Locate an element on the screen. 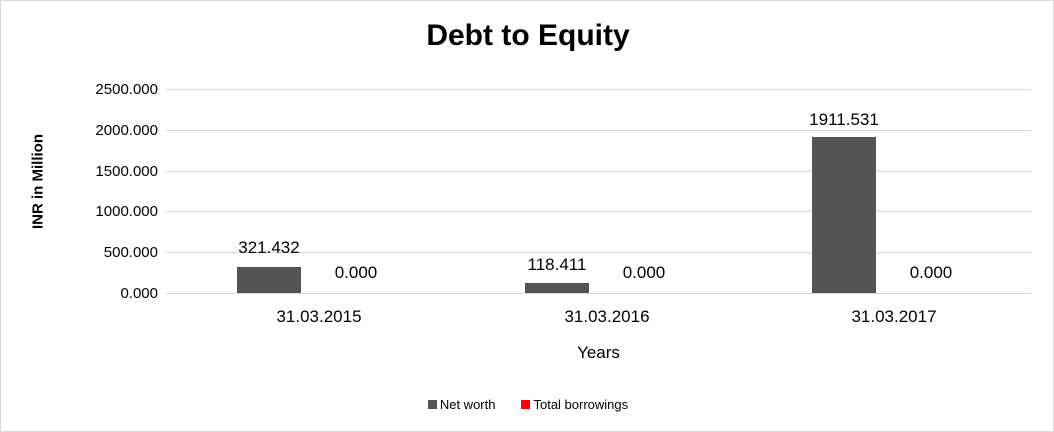 Image resolution: width=1054 pixels, height=432 pixels. legend-label-net-worth: Net worth is located at coordinates (467, 404).